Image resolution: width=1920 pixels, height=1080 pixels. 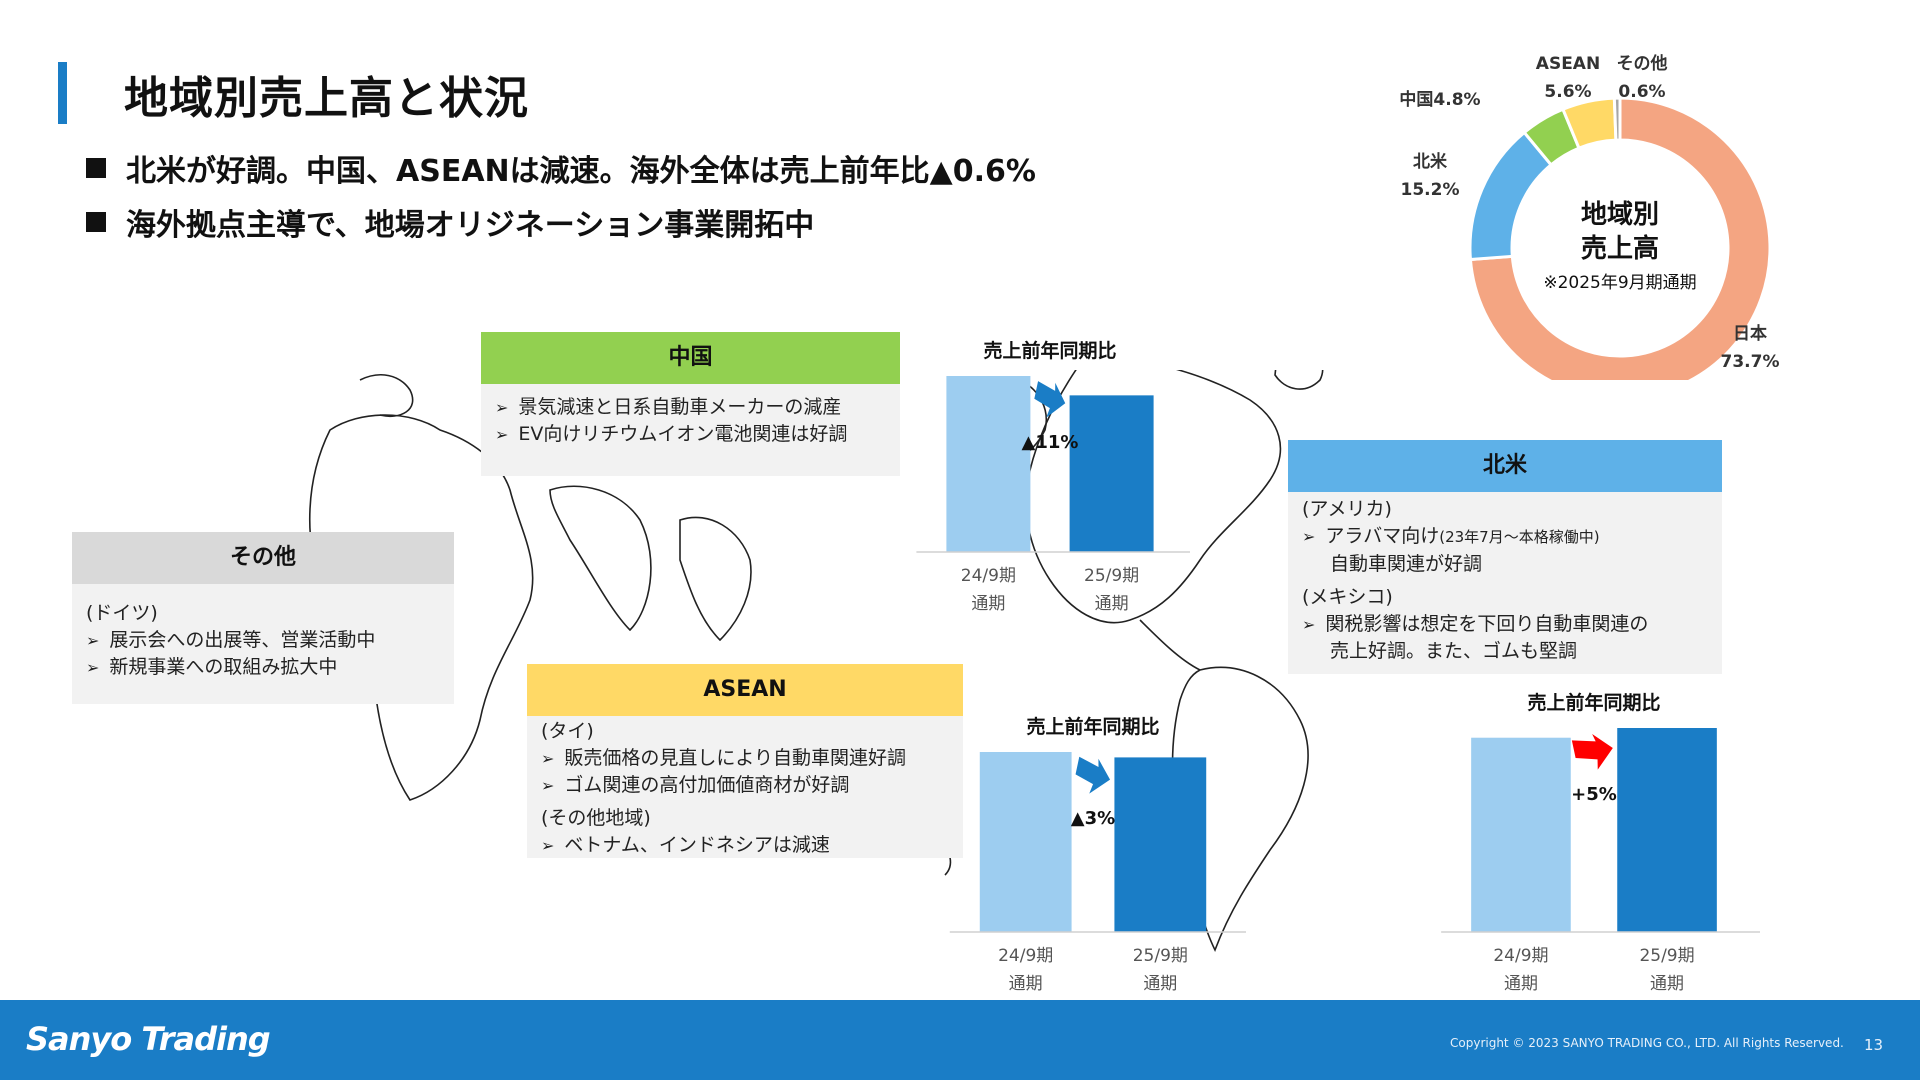 I want to click on slice-value: 15.2%, so click(x=1430, y=190).